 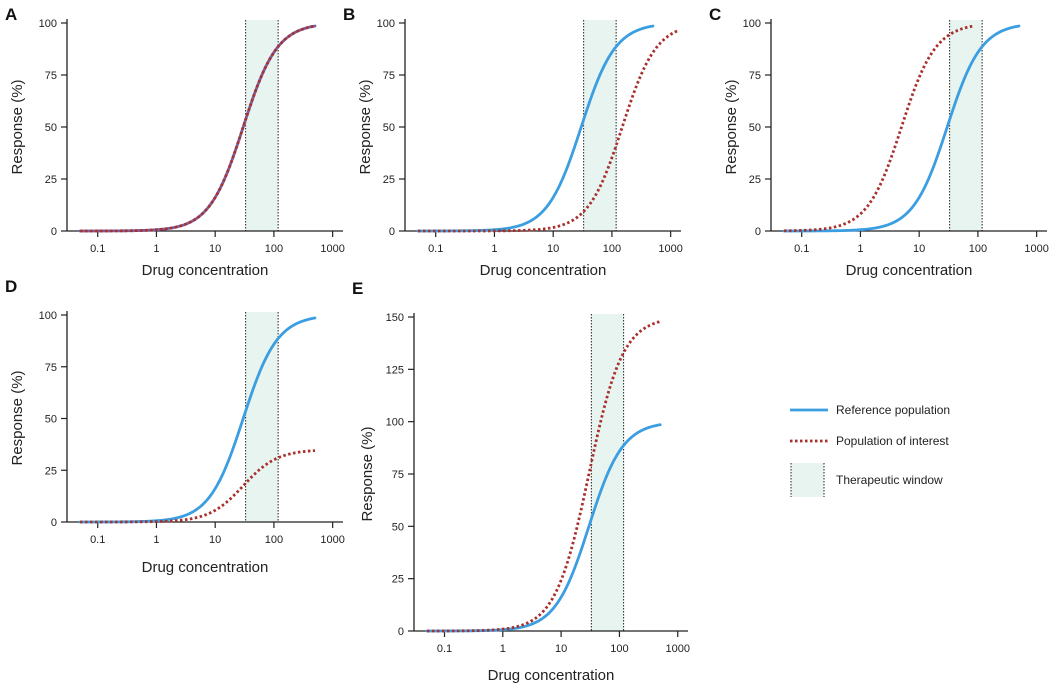 I want to click on panel-letter: C, so click(x=715, y=14).